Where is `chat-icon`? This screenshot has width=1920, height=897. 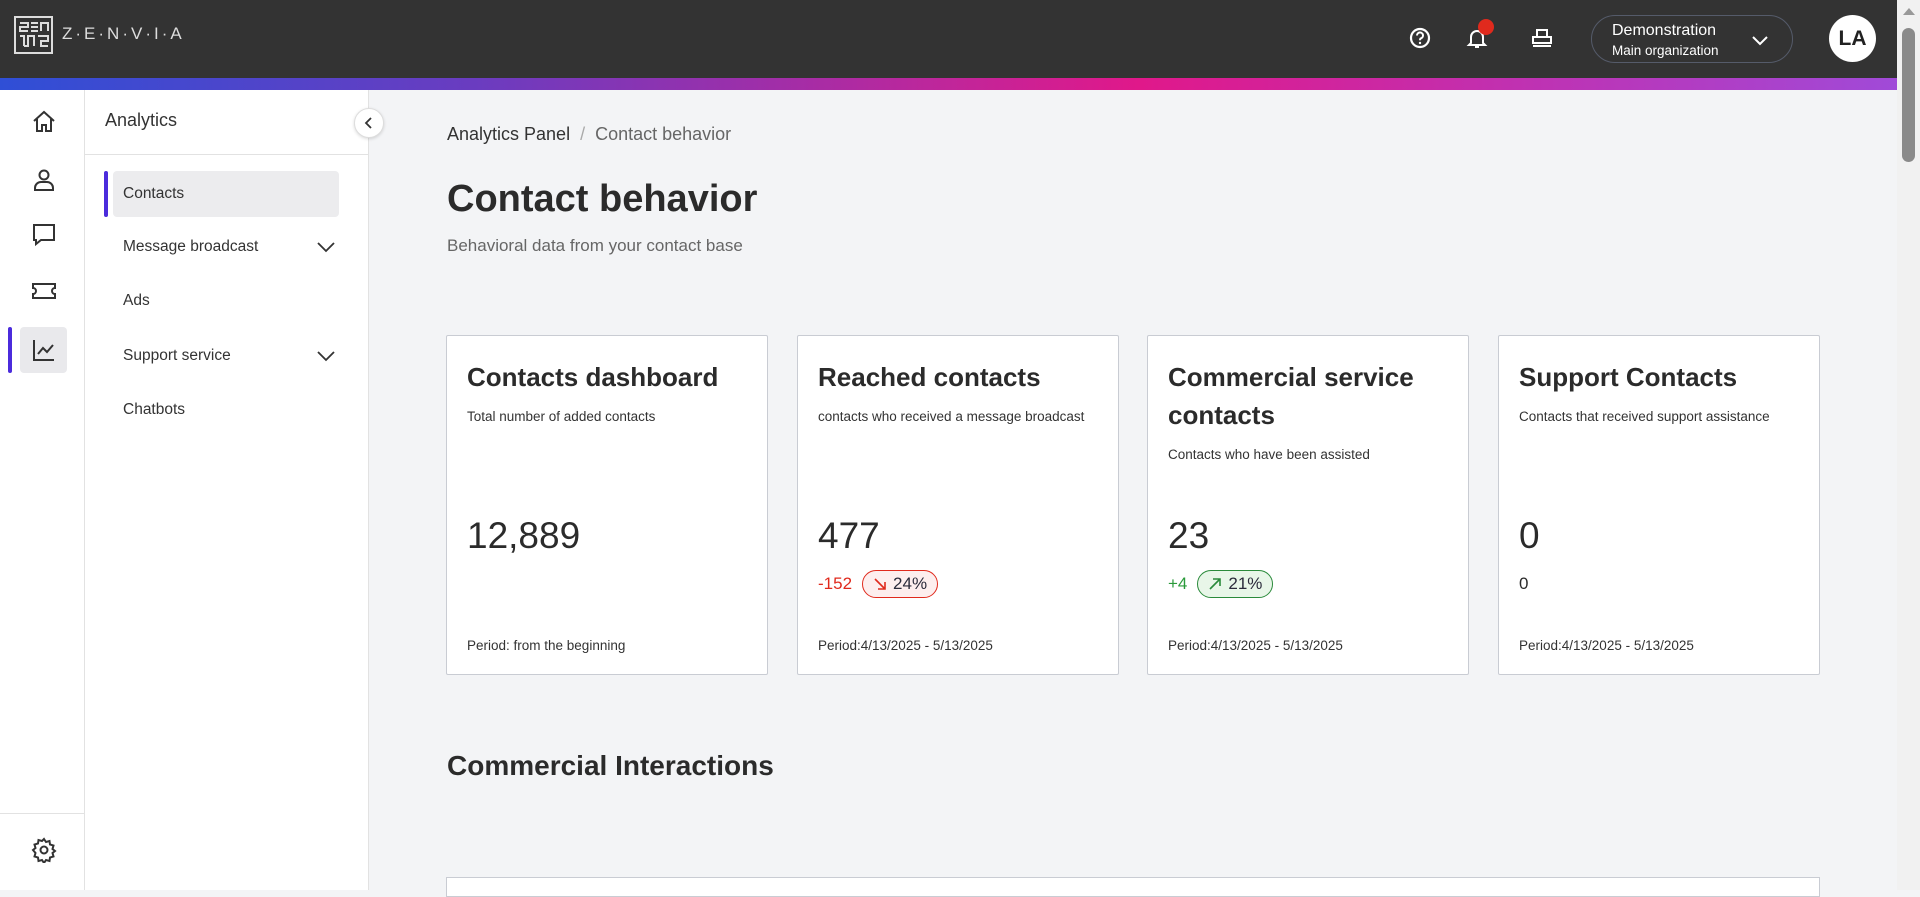
chat-icon is located at coordinates (43, 235).